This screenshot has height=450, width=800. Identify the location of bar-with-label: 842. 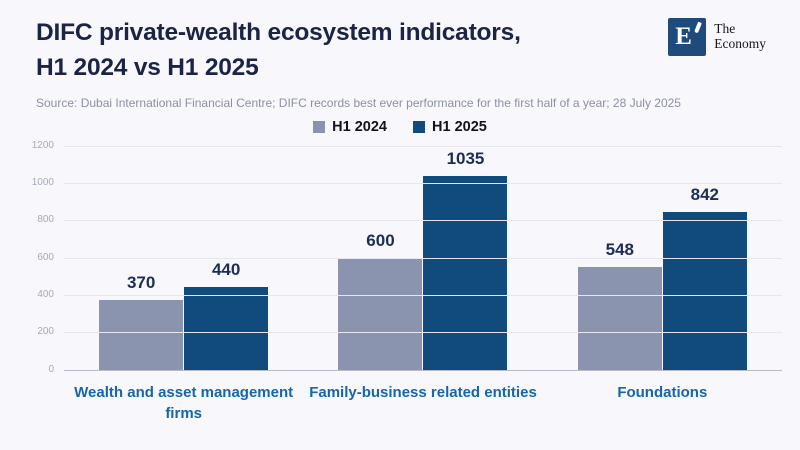
(704, 277).